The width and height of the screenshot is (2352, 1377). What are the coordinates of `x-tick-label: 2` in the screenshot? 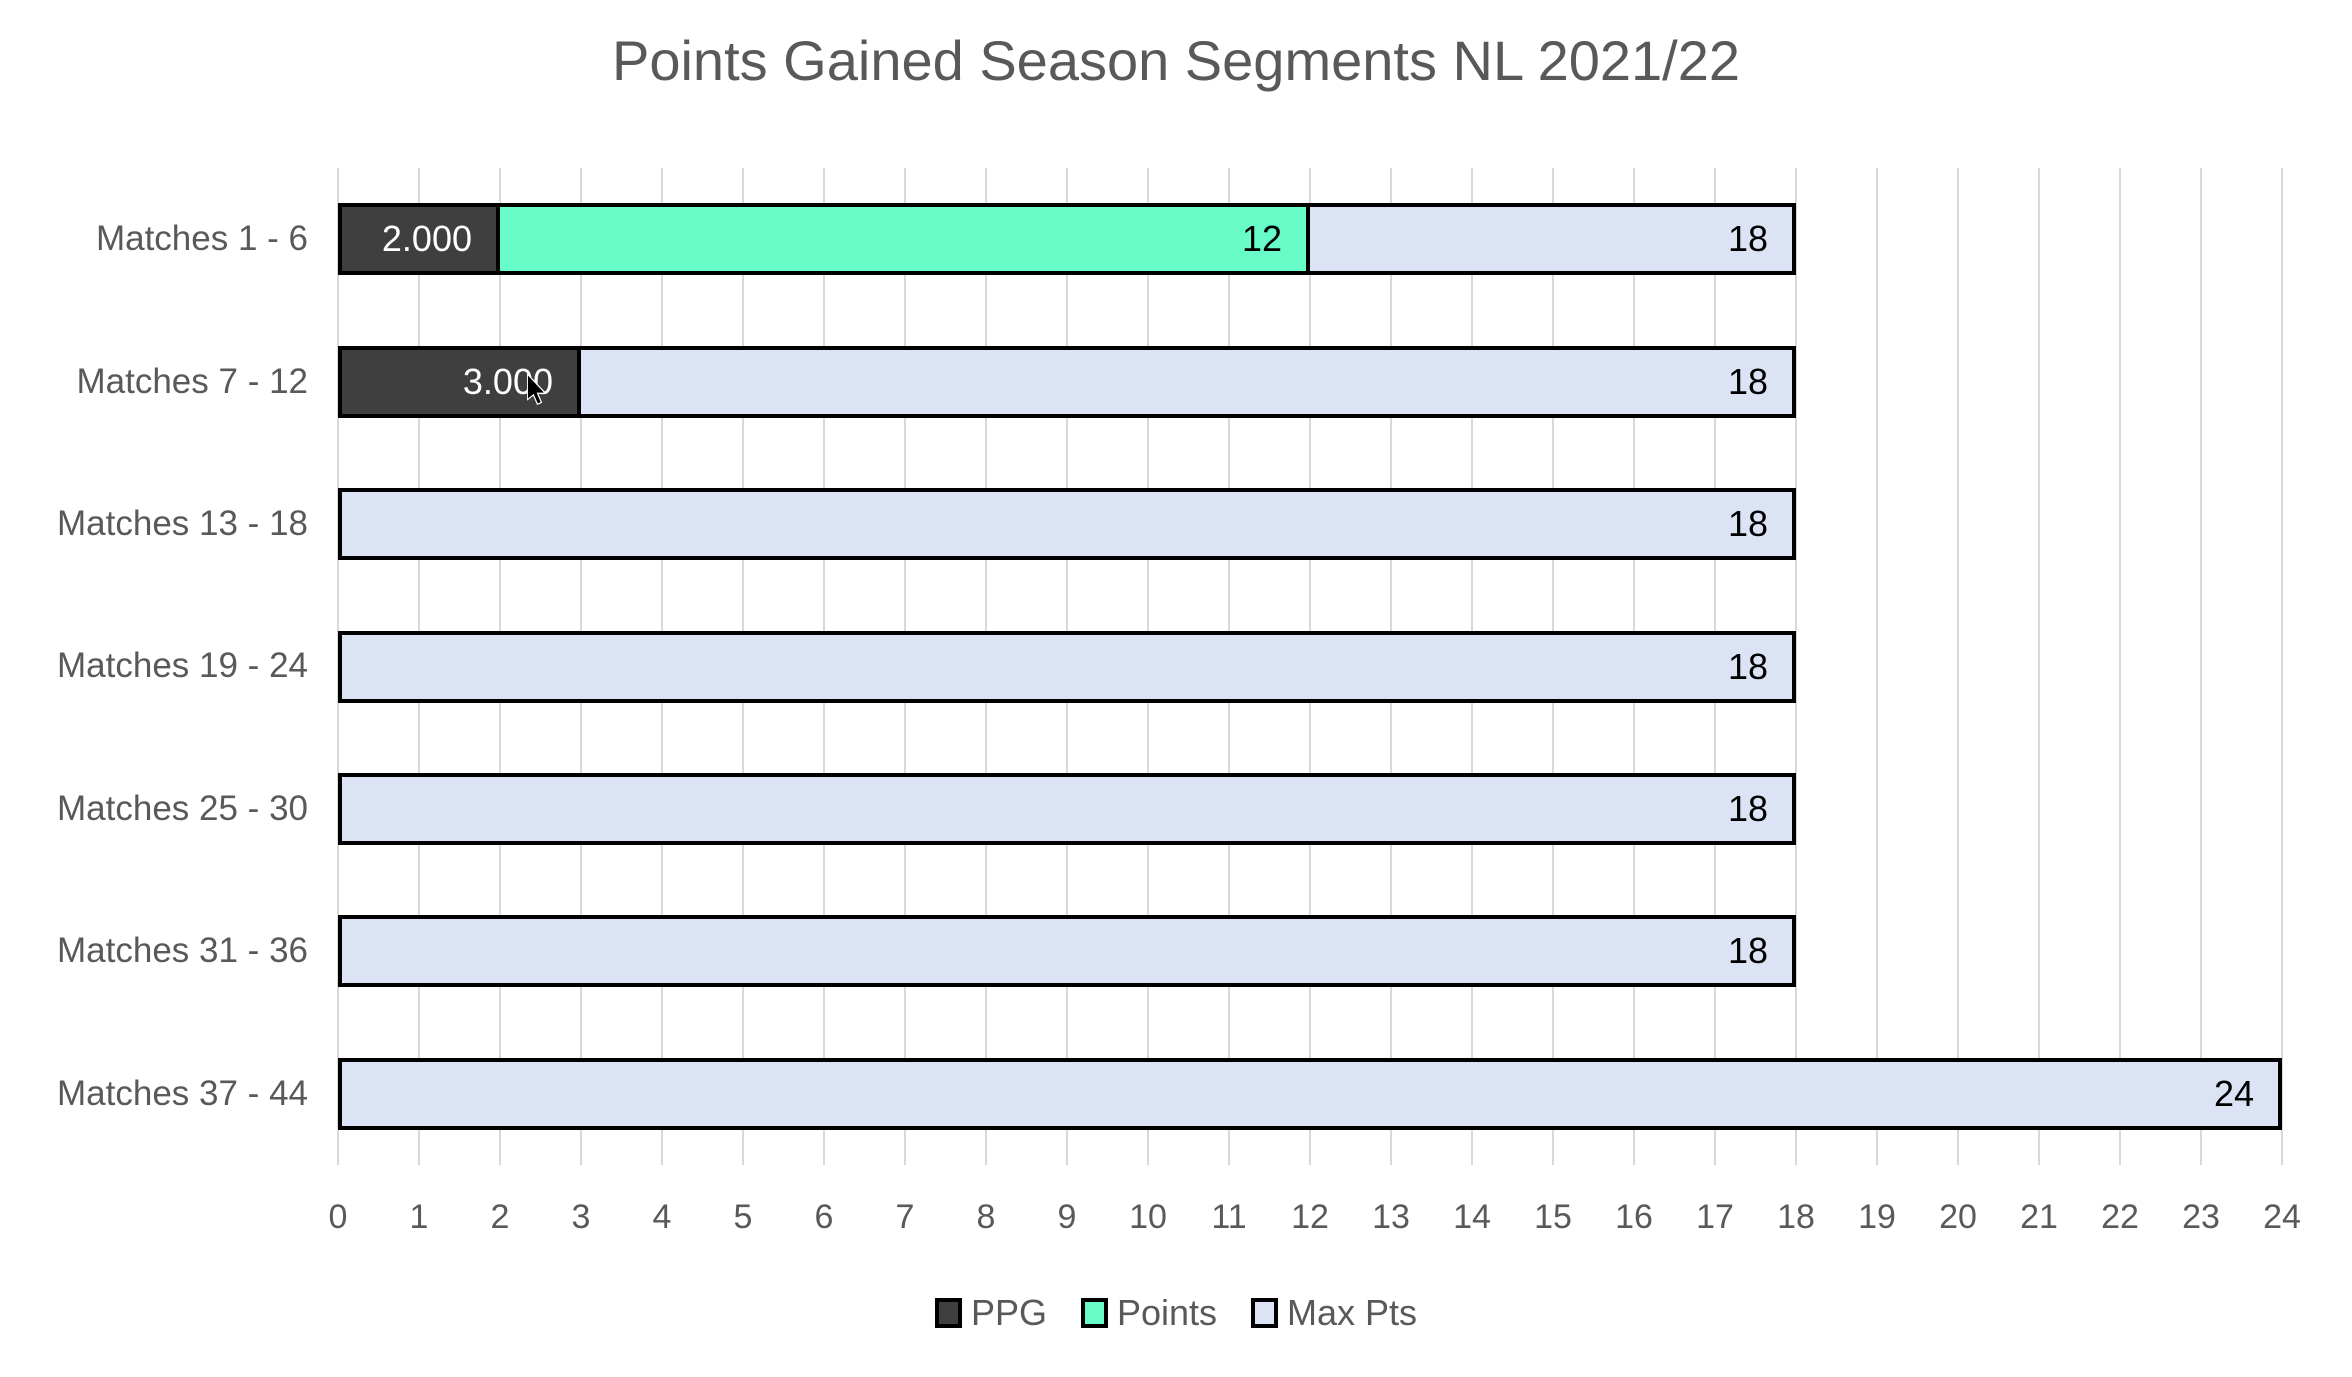 It's located at (500, 1217).